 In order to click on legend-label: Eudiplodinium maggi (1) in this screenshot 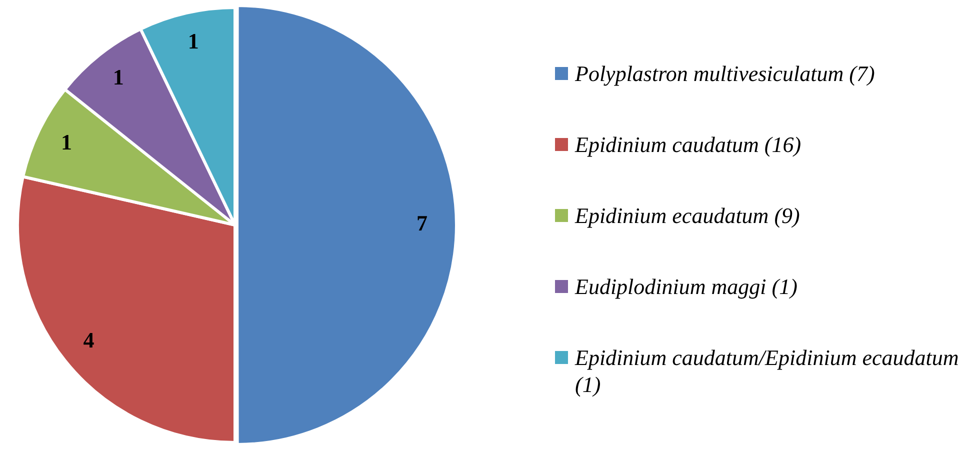, I will do `click(686, 286)`.